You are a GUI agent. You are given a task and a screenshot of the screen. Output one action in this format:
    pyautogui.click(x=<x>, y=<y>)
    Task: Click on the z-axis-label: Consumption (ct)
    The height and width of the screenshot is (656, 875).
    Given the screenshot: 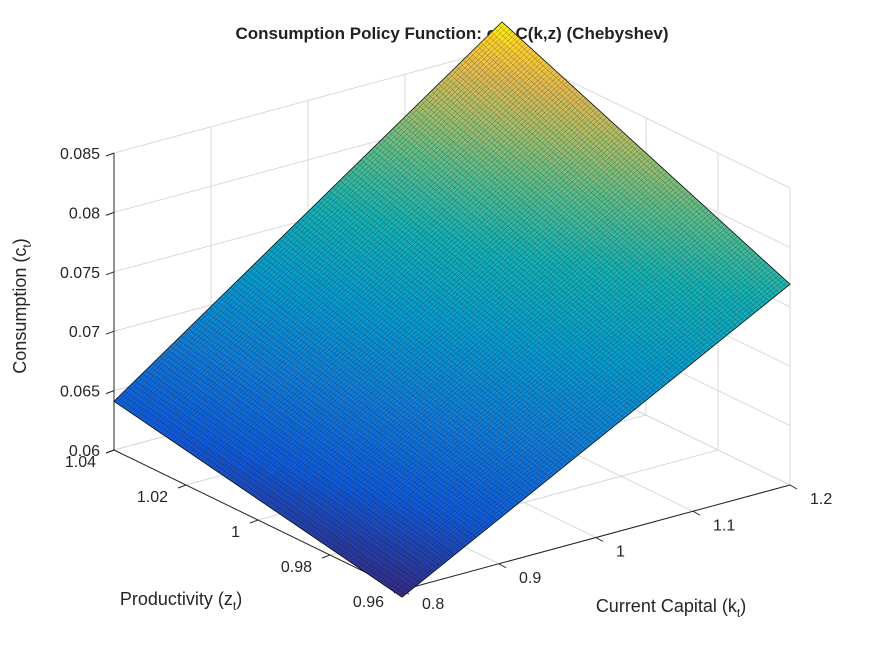 What is the action you would take?
    pyautogui.click(x=22, y=305)
    